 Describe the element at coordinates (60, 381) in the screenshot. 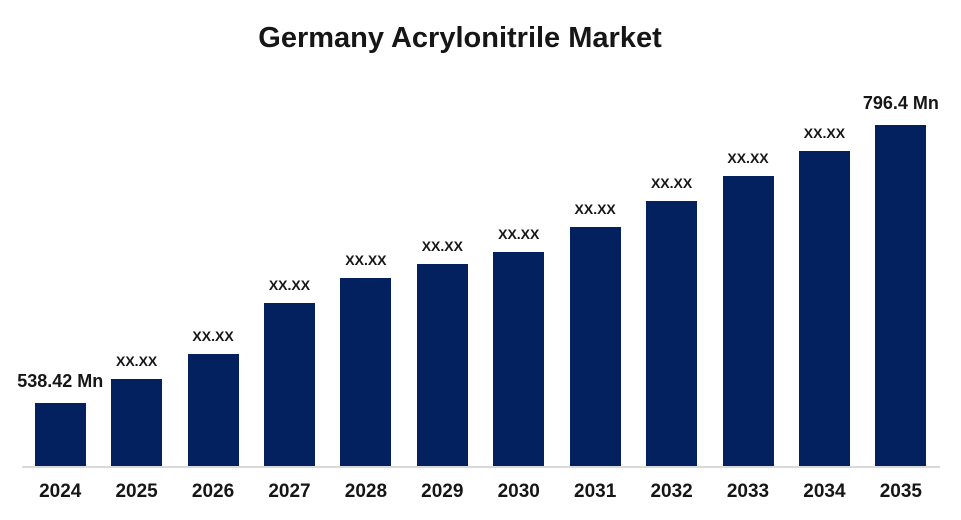

I see `bar-value-label: 538.42 Mn` at that location.